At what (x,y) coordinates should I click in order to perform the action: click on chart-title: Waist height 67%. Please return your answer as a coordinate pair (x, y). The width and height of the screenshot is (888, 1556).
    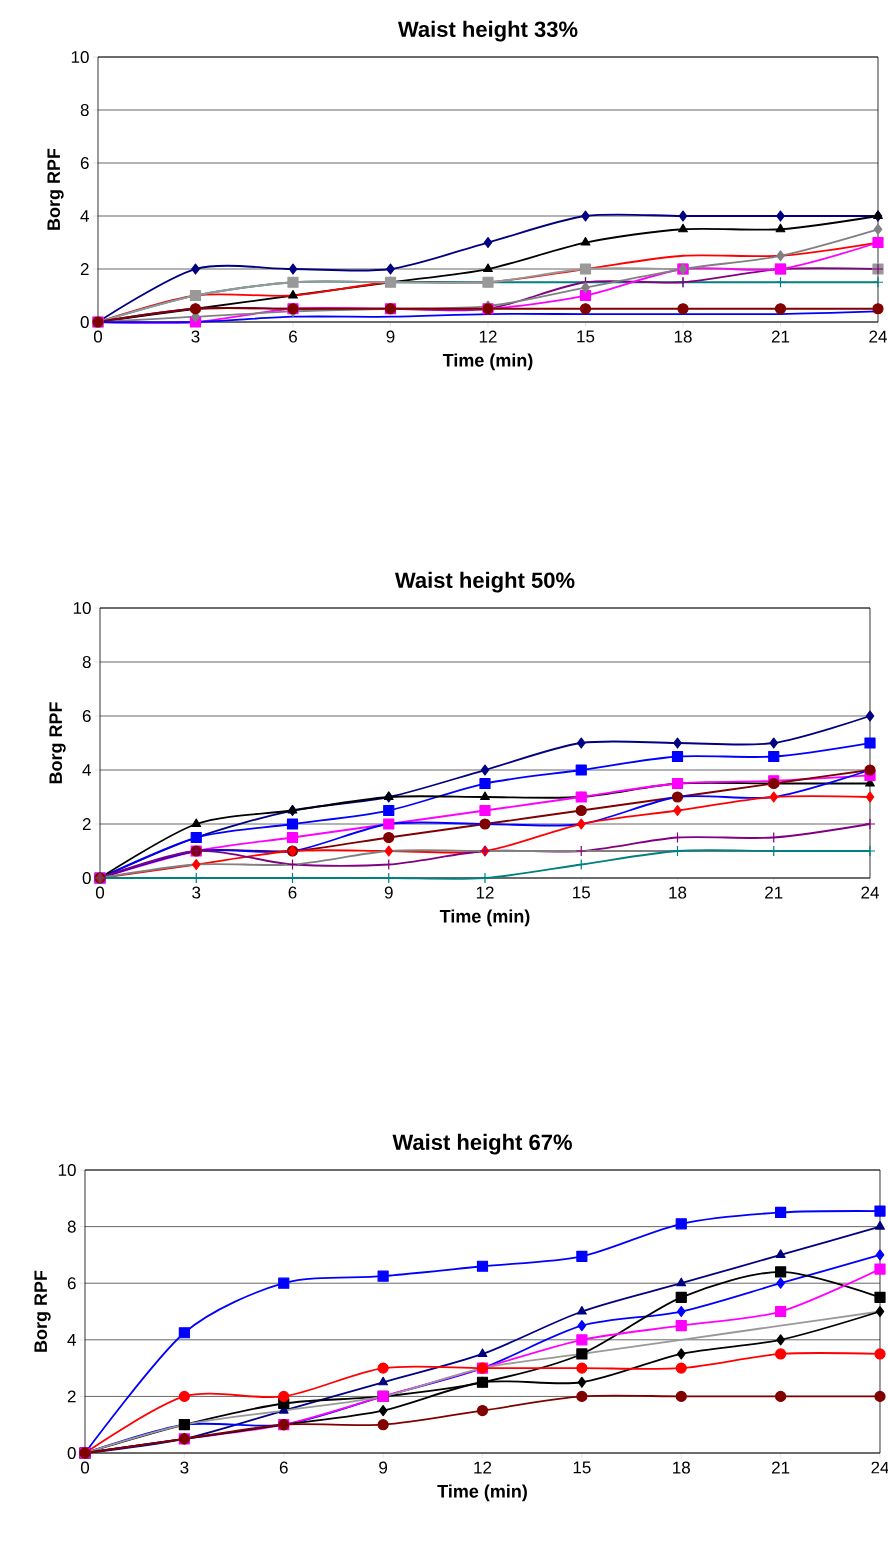
    Looking at the image, I should click on (482, 1144).